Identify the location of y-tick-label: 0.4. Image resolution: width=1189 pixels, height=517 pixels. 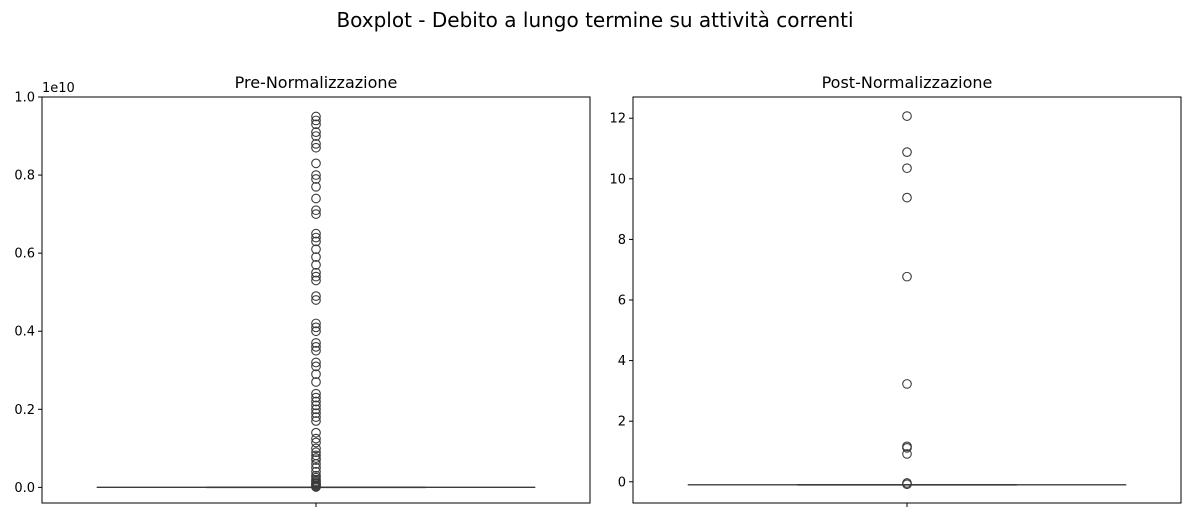
(24, 332).